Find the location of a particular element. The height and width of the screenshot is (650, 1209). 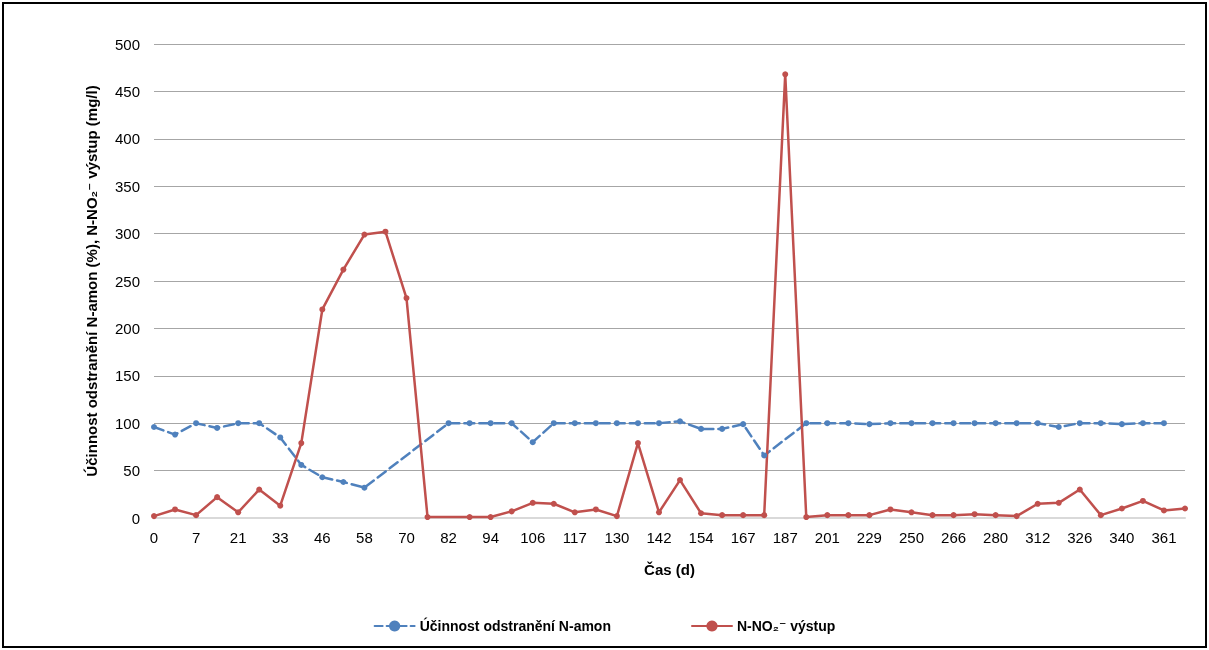

y-axis-title: Účinnost odstranění N-amon (%), N-NO₂⁻ výstup (mg/l) is located at coordinates (91, 281).